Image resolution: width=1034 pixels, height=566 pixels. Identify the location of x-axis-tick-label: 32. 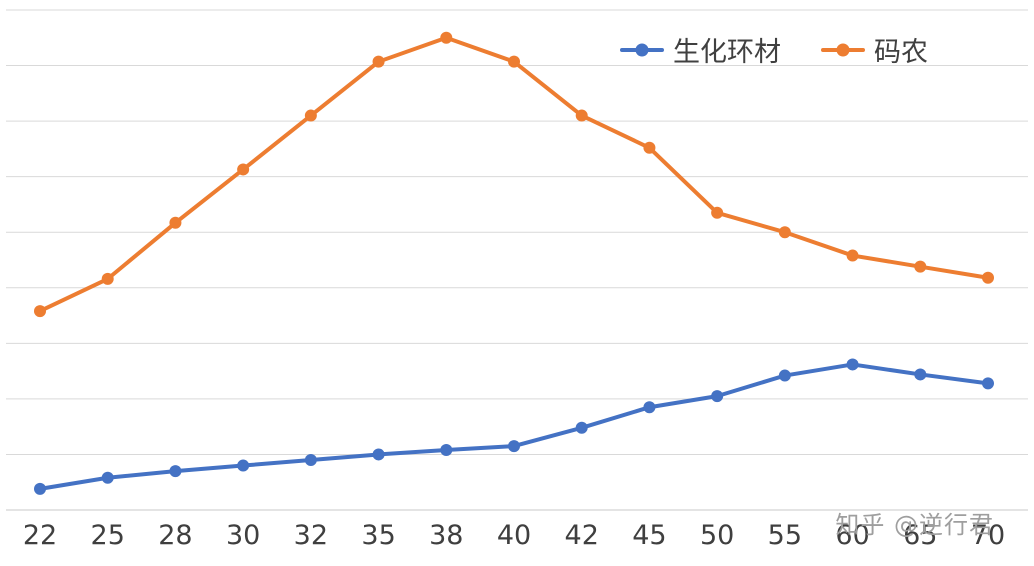
(311, 535).